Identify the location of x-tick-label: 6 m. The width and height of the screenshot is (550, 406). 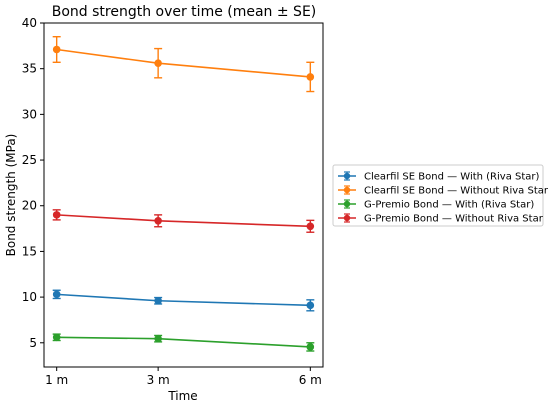
(310, 380).